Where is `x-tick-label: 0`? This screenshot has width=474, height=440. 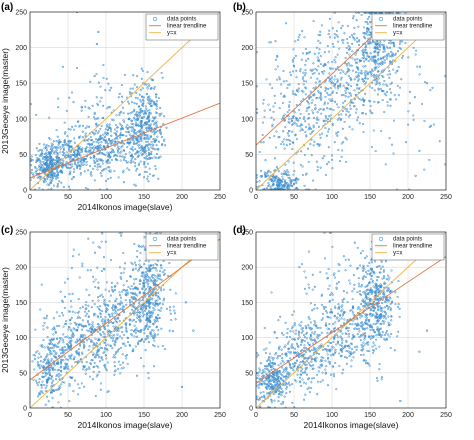 x-tick-label: 0 is located at coordinates (30, 197).